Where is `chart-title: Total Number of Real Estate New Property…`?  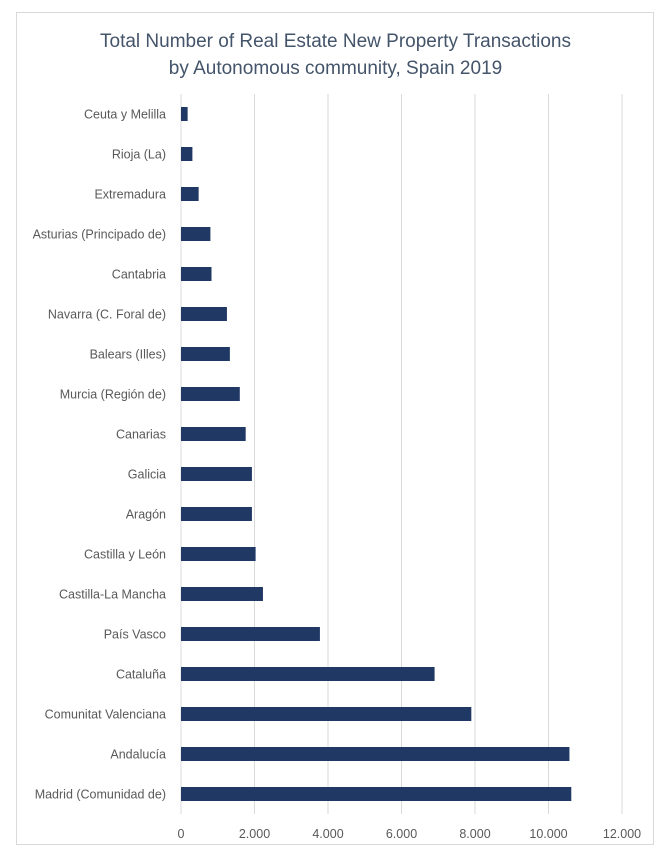 chart-title: Total Number of Real Estate New Property… is located at coordinates (335, 55).